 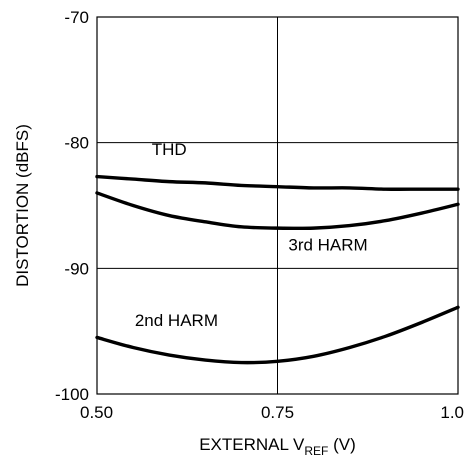 I want to click on x-axis-label-unit: (V), so click(x=341, y=444).